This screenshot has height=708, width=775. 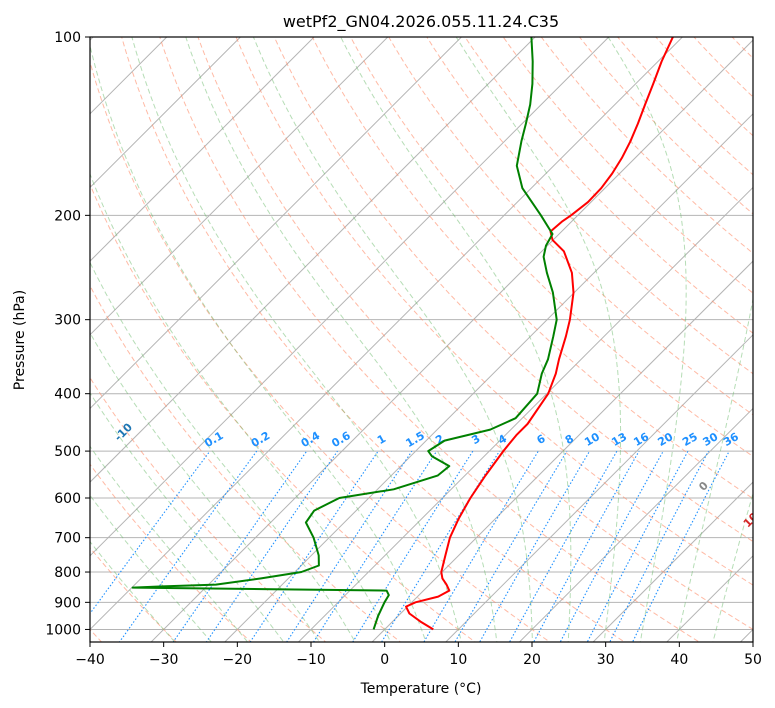 What do you see at coordinates (63, 630) in the screenshot?
I see `y-tick-label: 1000` at bounding box center [63, 630].